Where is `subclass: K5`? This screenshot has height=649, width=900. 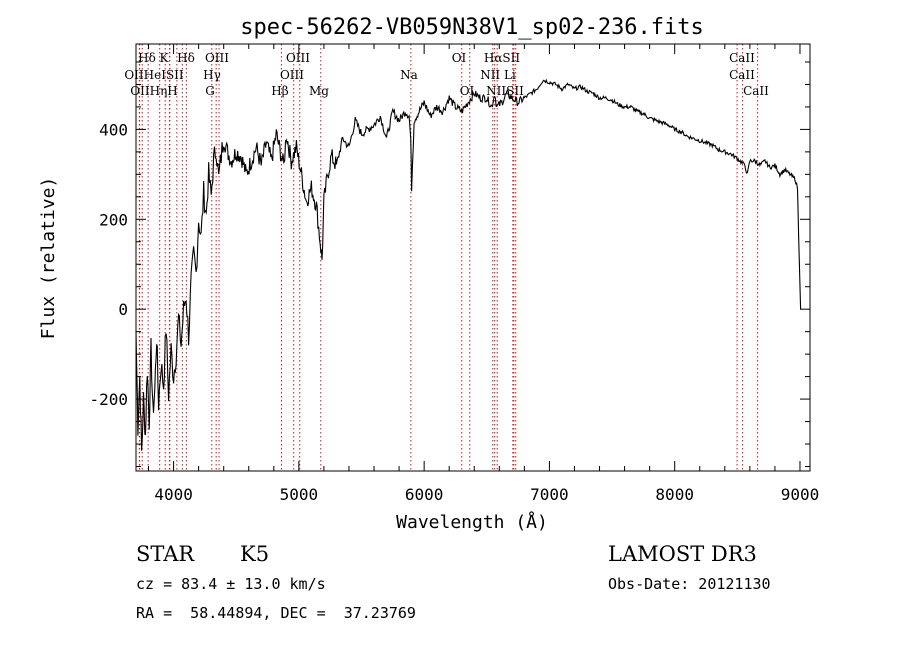
subclass: K5 is located at coordinates (255, 554).